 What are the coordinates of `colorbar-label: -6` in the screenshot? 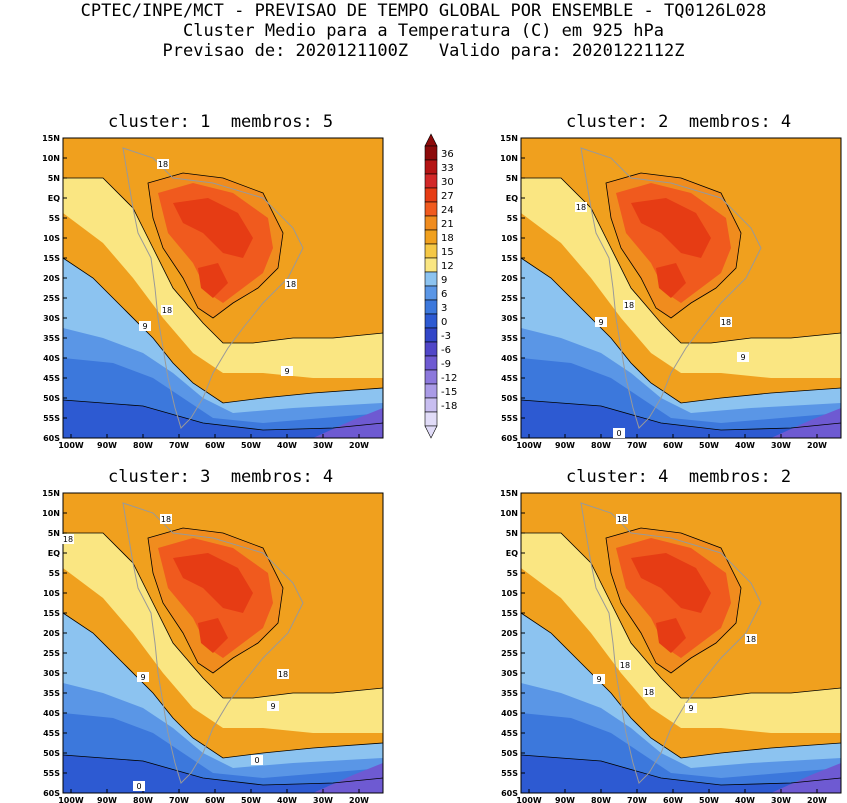 It's located at (446, 350).